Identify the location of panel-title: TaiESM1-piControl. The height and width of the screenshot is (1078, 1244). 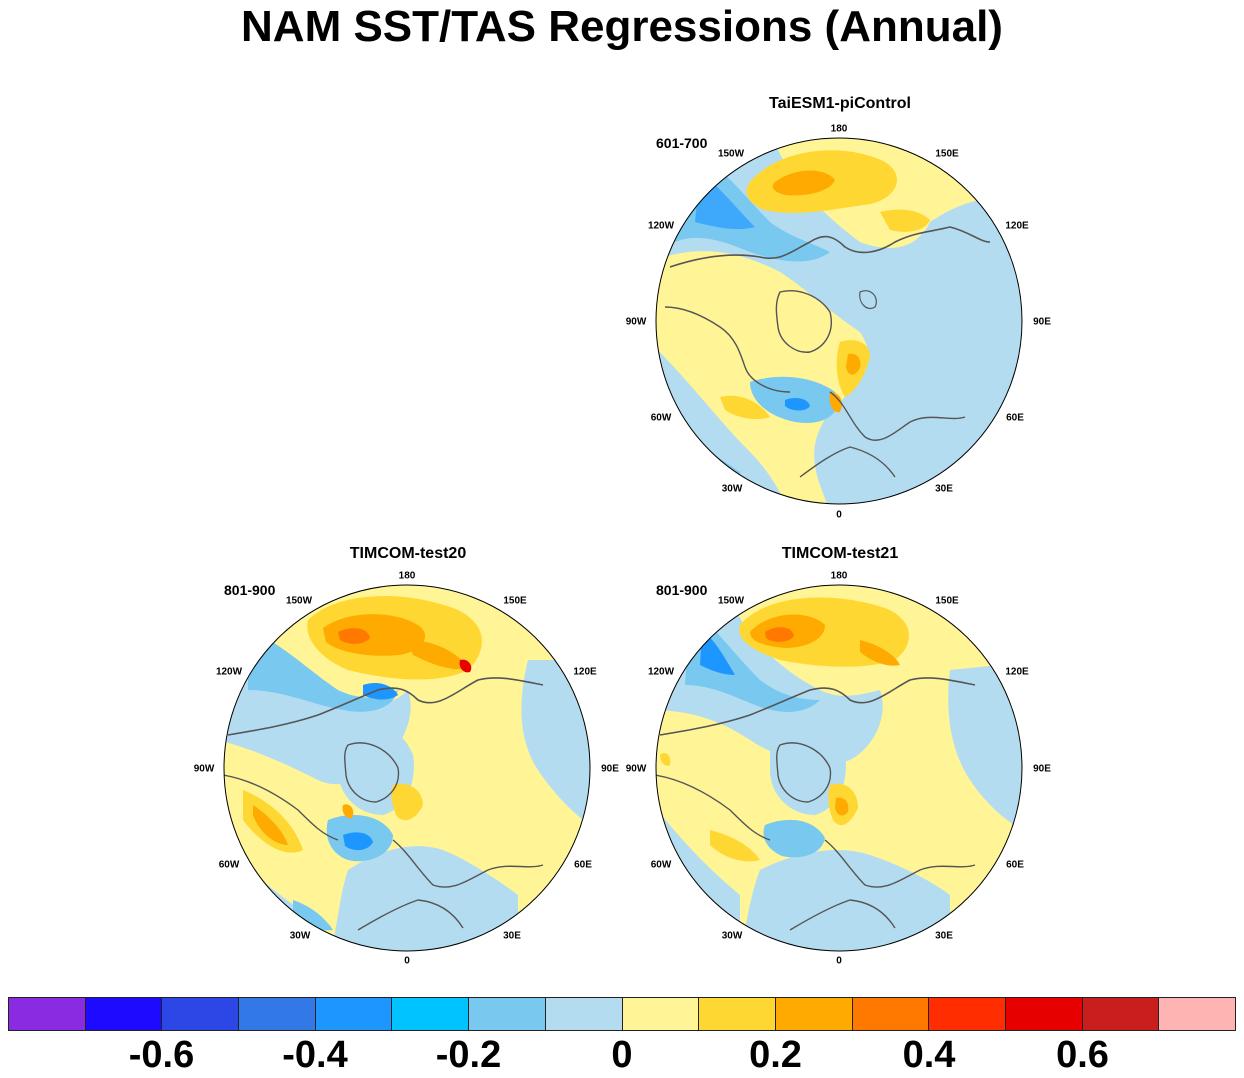
(840, 103).